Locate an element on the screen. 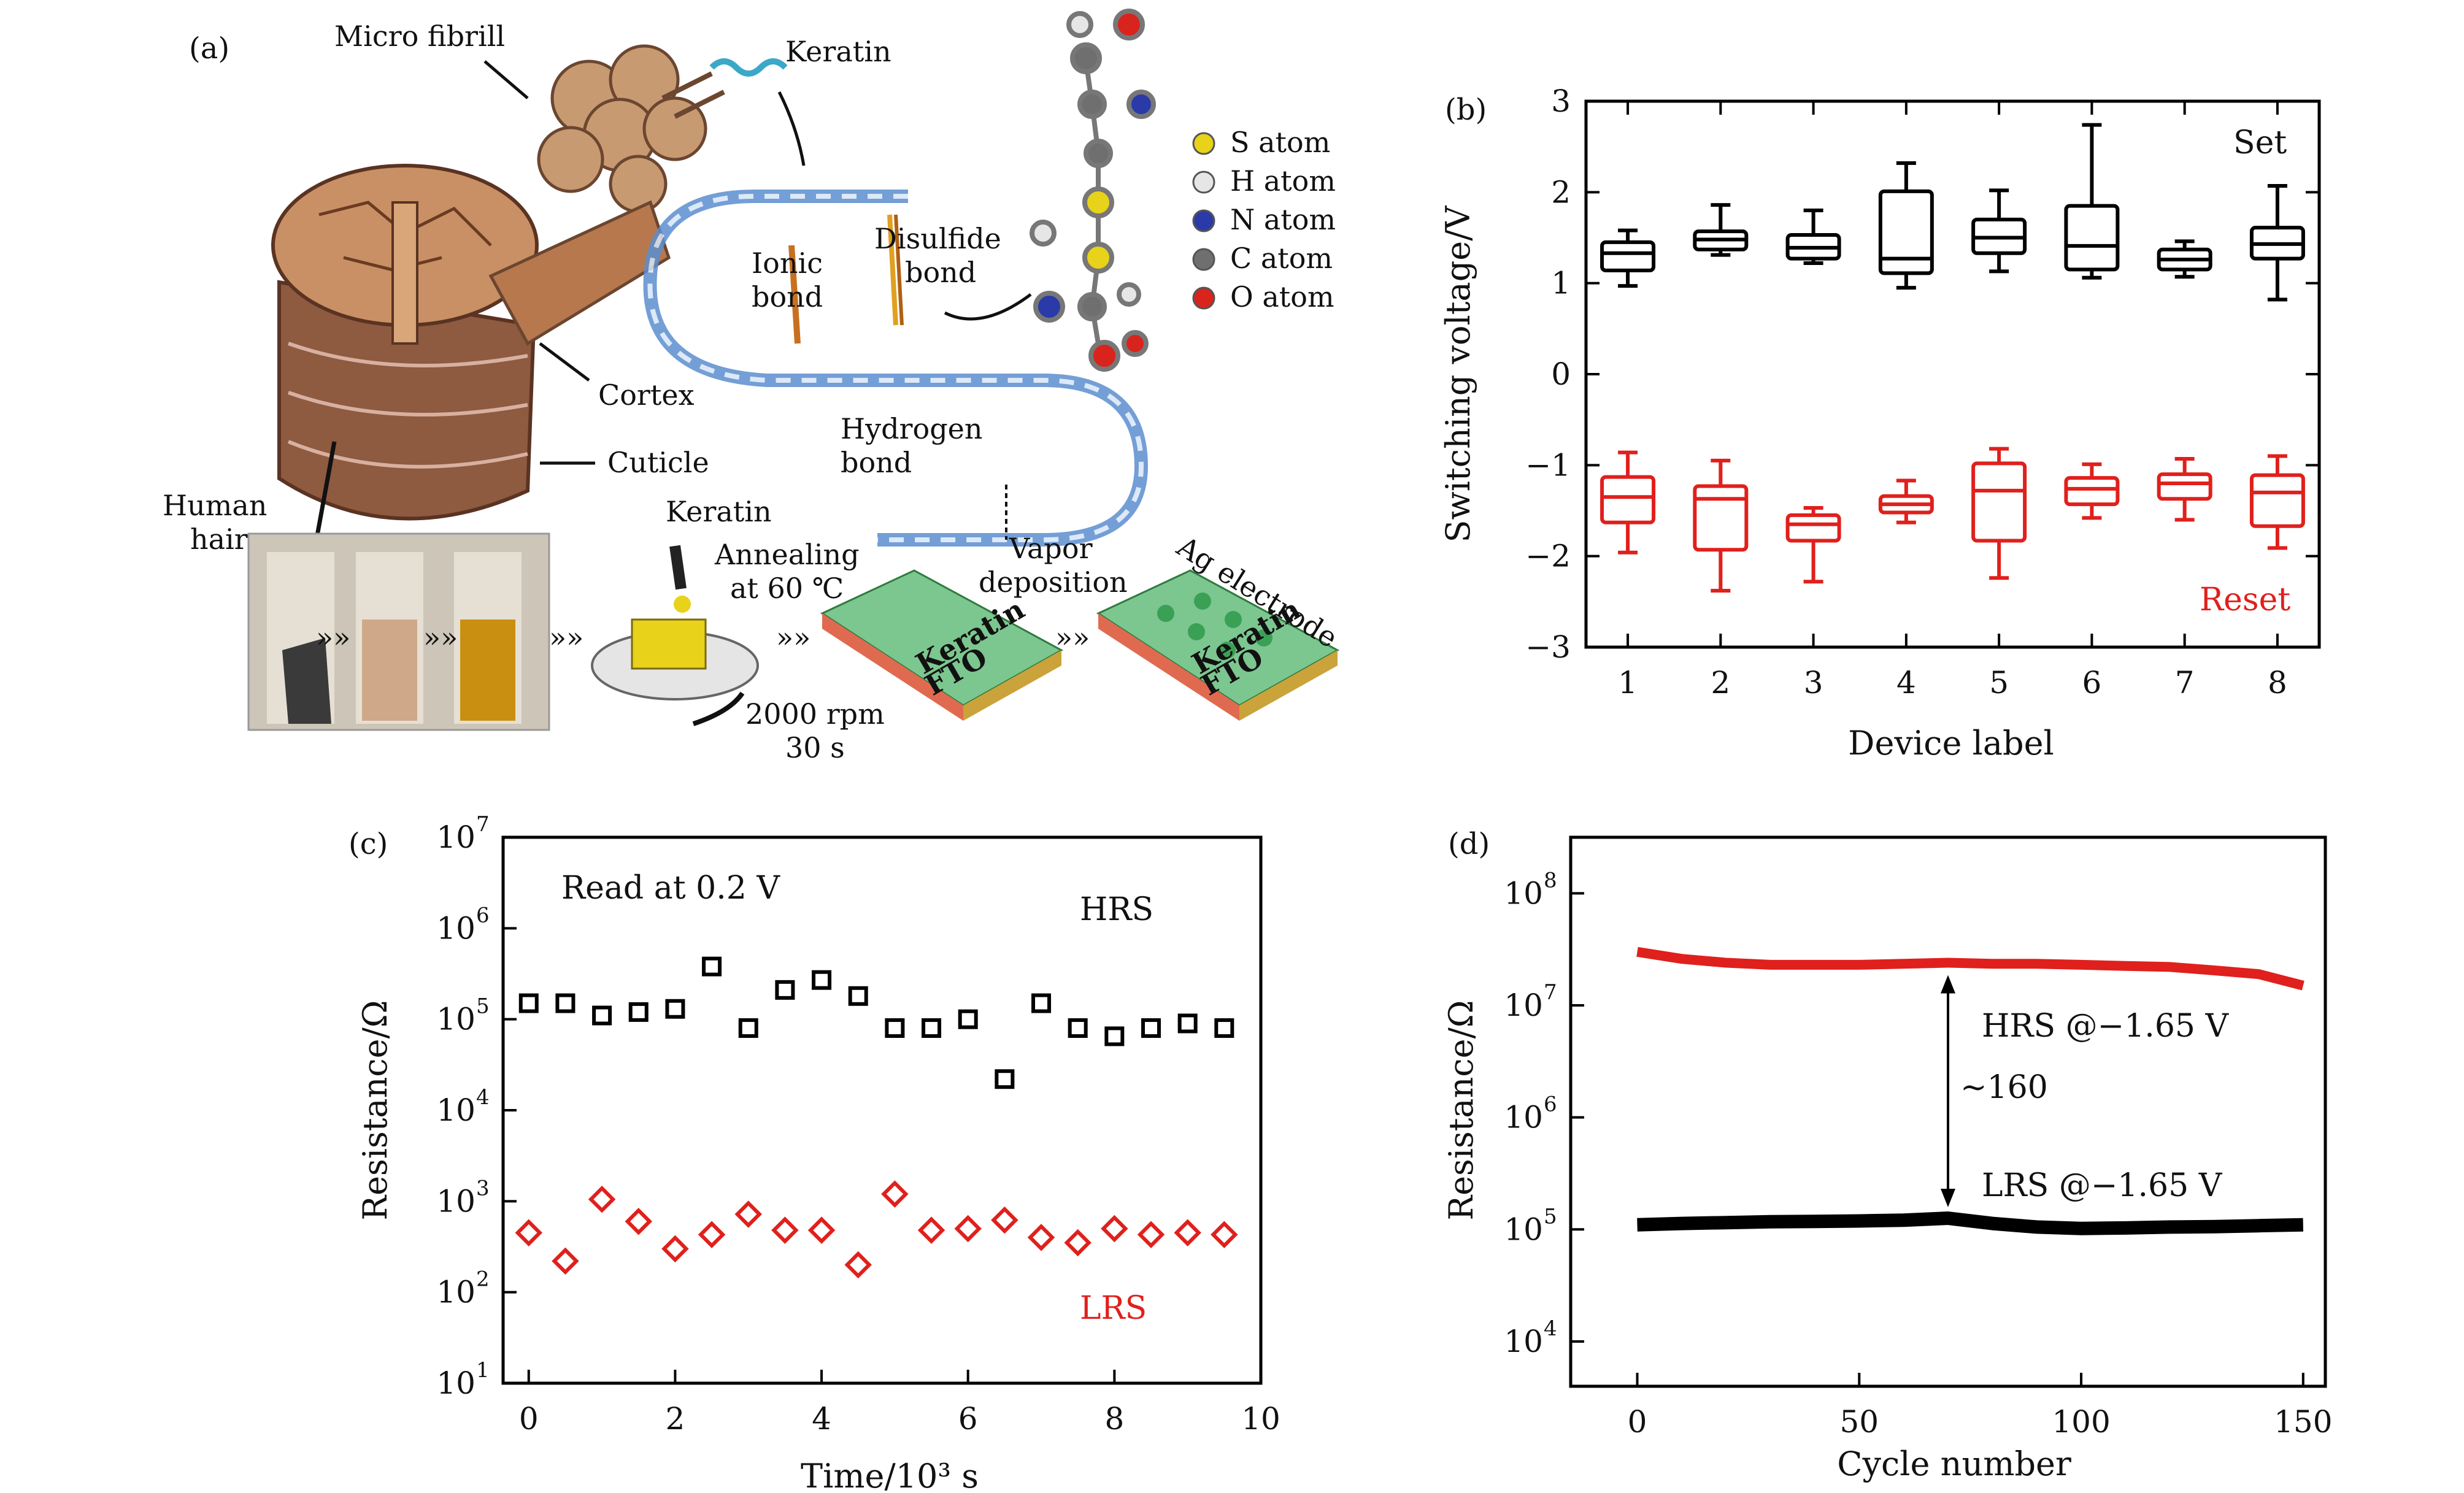 This screenshot has width=2464, height=1493. label-hair: hair is located at coordinates (219, 539).